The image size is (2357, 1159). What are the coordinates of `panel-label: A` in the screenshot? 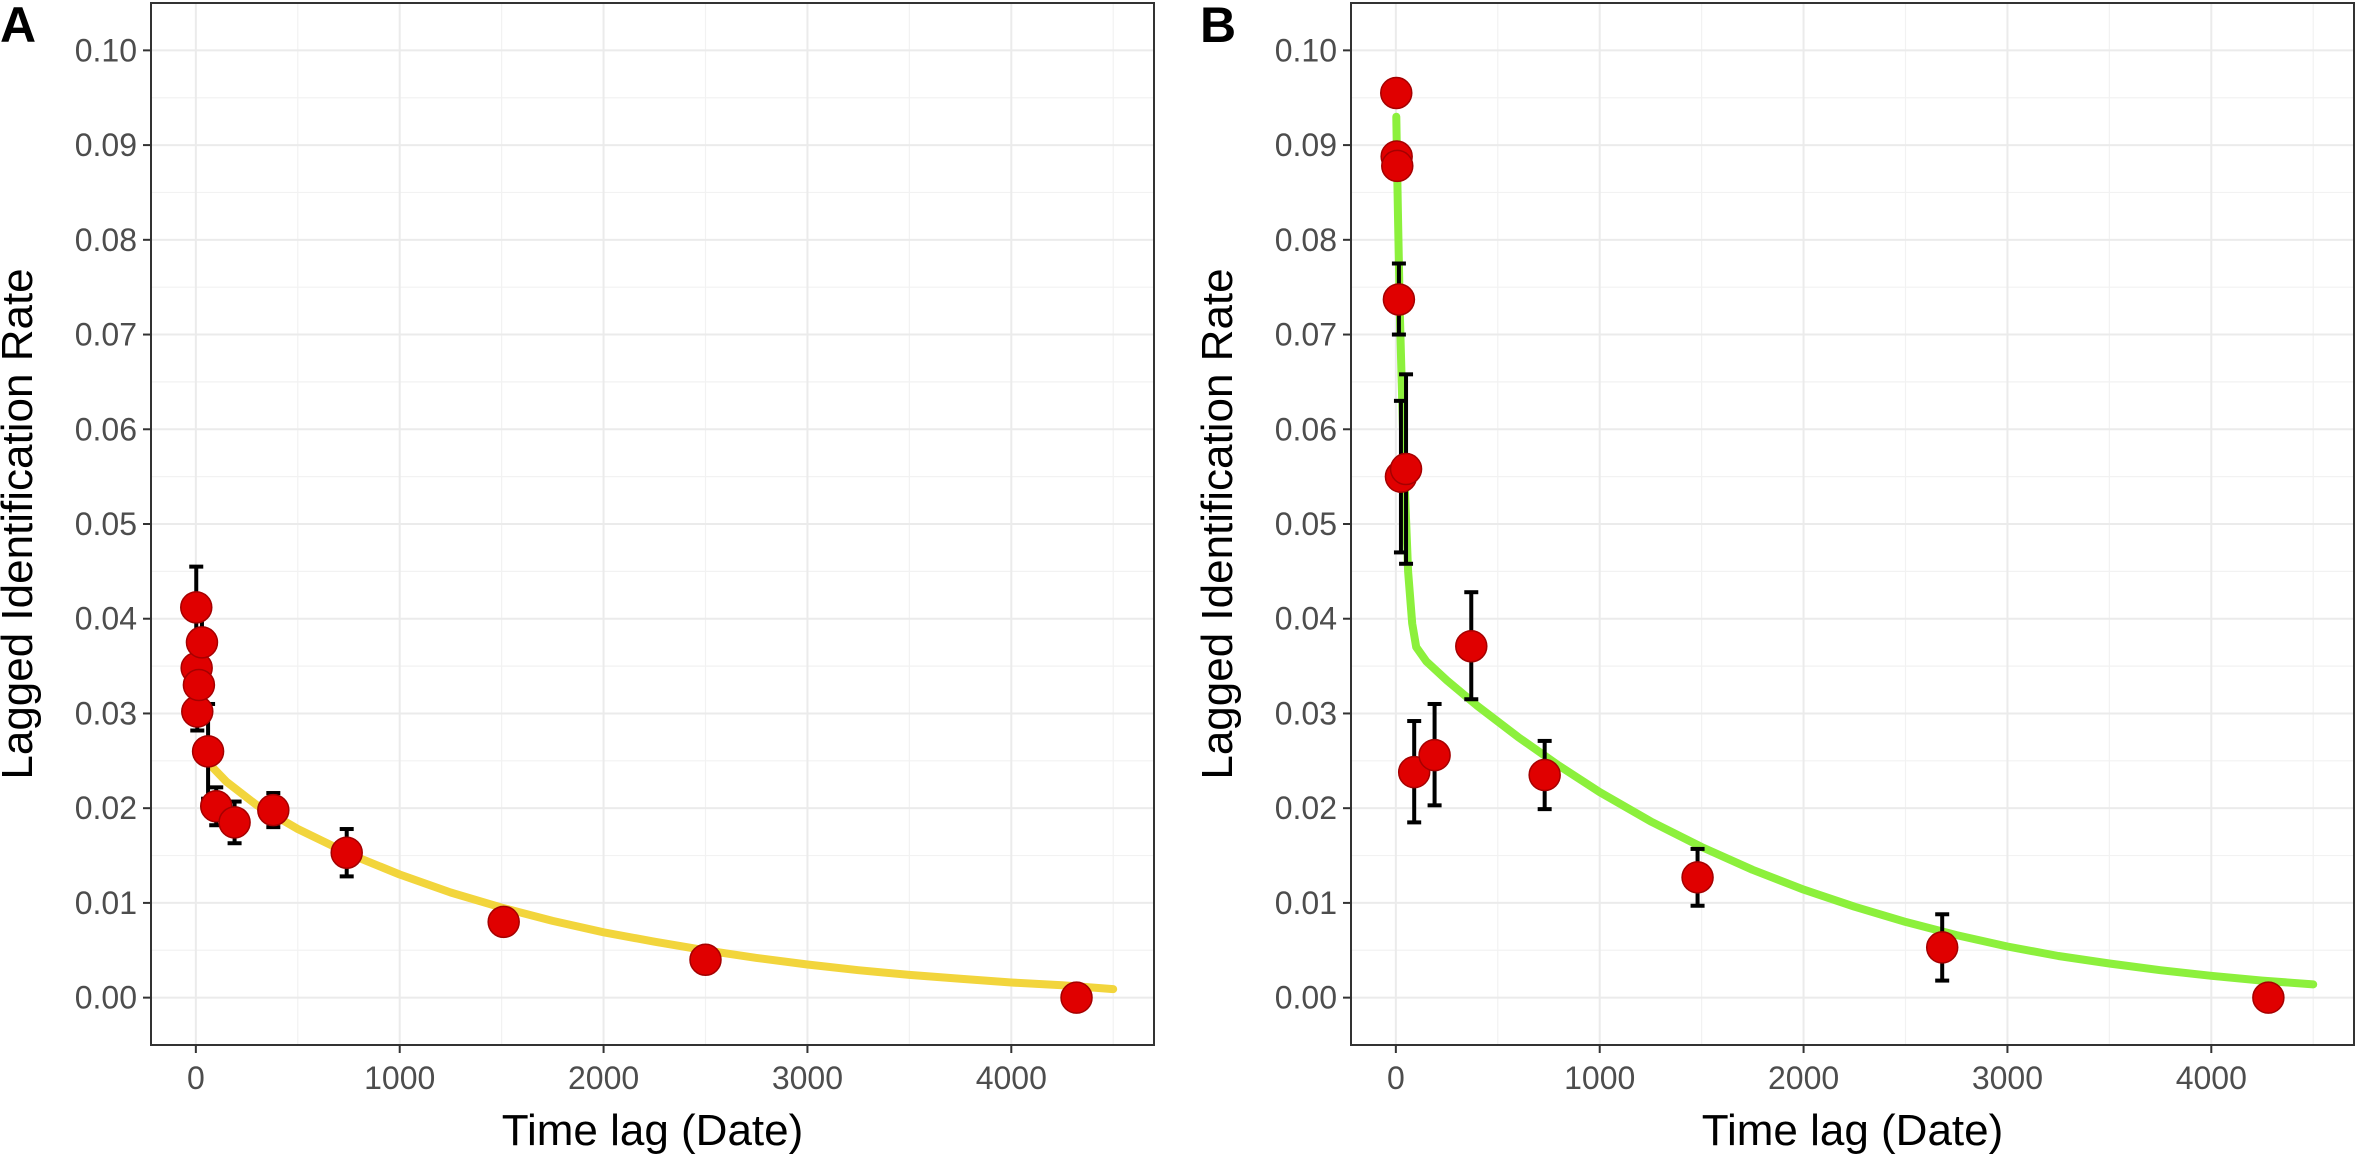 It's located at (18, 26).